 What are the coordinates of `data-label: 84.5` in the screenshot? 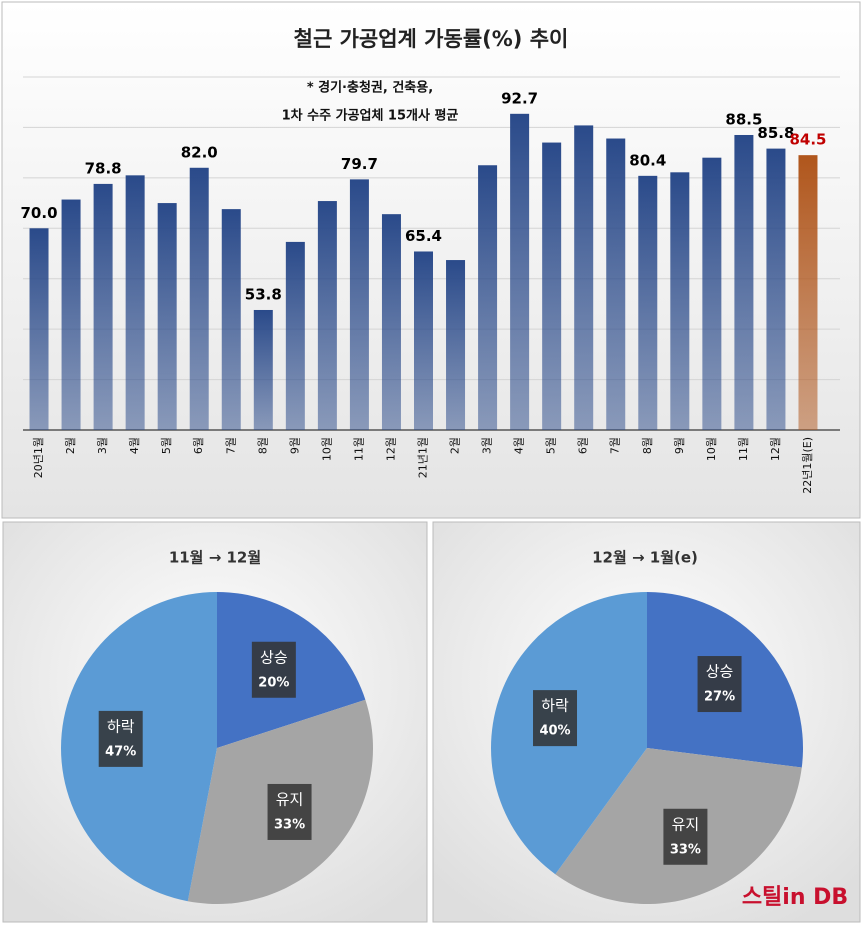 It's located at (807, 140).